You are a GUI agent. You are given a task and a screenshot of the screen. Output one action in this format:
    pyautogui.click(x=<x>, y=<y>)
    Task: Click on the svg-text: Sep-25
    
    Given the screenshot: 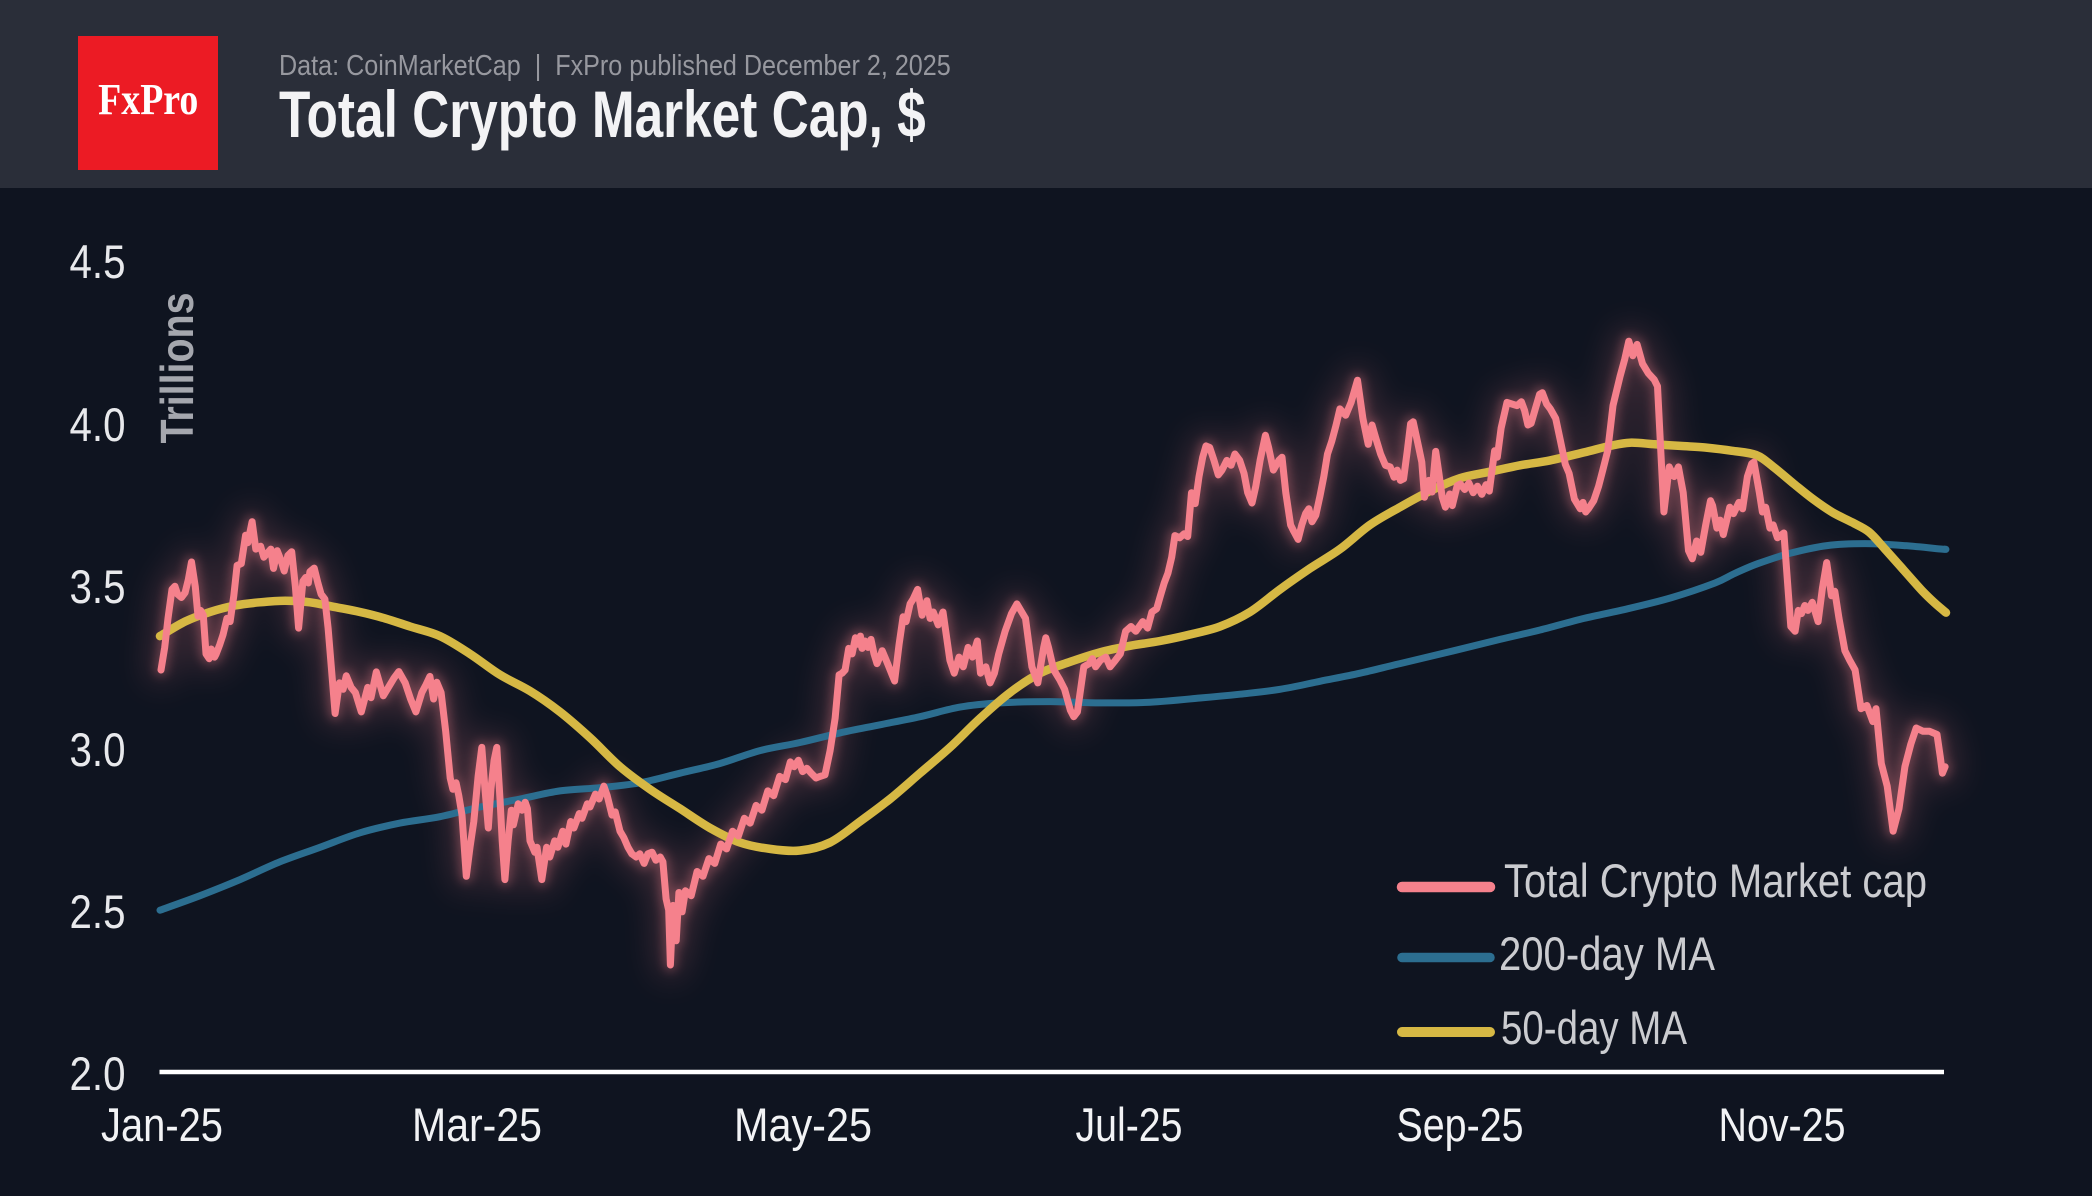 What is the action you would take?
    pyautogui.click(x=1460, y=1124)
    